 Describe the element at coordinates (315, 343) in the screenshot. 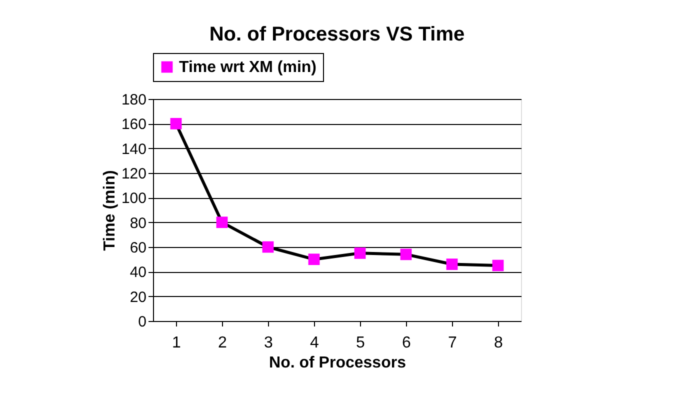

I see `x-tick-label: 4` at that location.